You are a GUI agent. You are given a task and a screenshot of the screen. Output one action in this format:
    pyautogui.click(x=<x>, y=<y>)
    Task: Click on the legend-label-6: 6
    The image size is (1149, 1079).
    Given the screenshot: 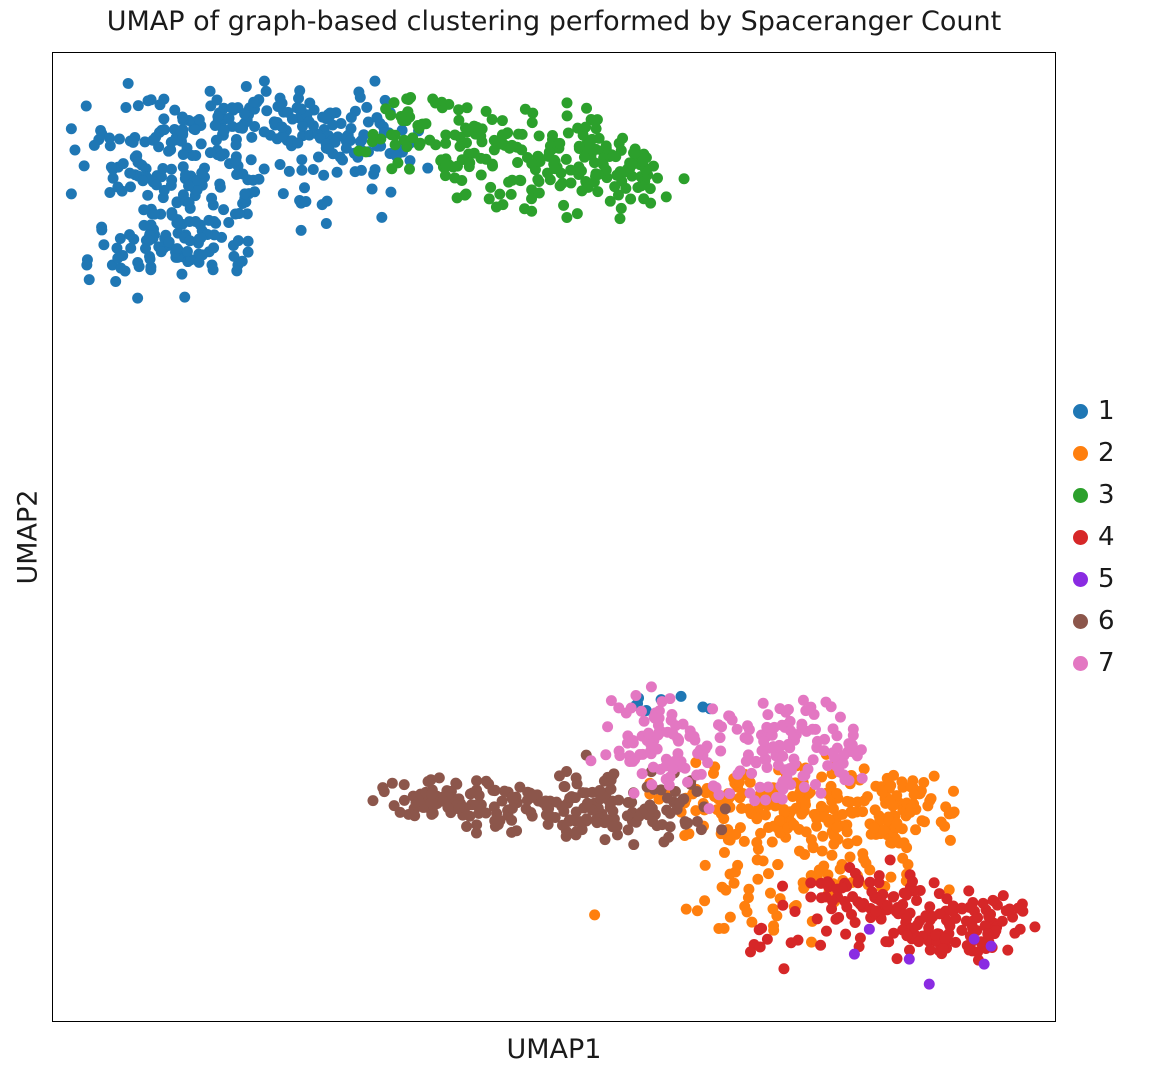 What is the action you would take?
    pyautogui.click(x=1106, y=621)
    